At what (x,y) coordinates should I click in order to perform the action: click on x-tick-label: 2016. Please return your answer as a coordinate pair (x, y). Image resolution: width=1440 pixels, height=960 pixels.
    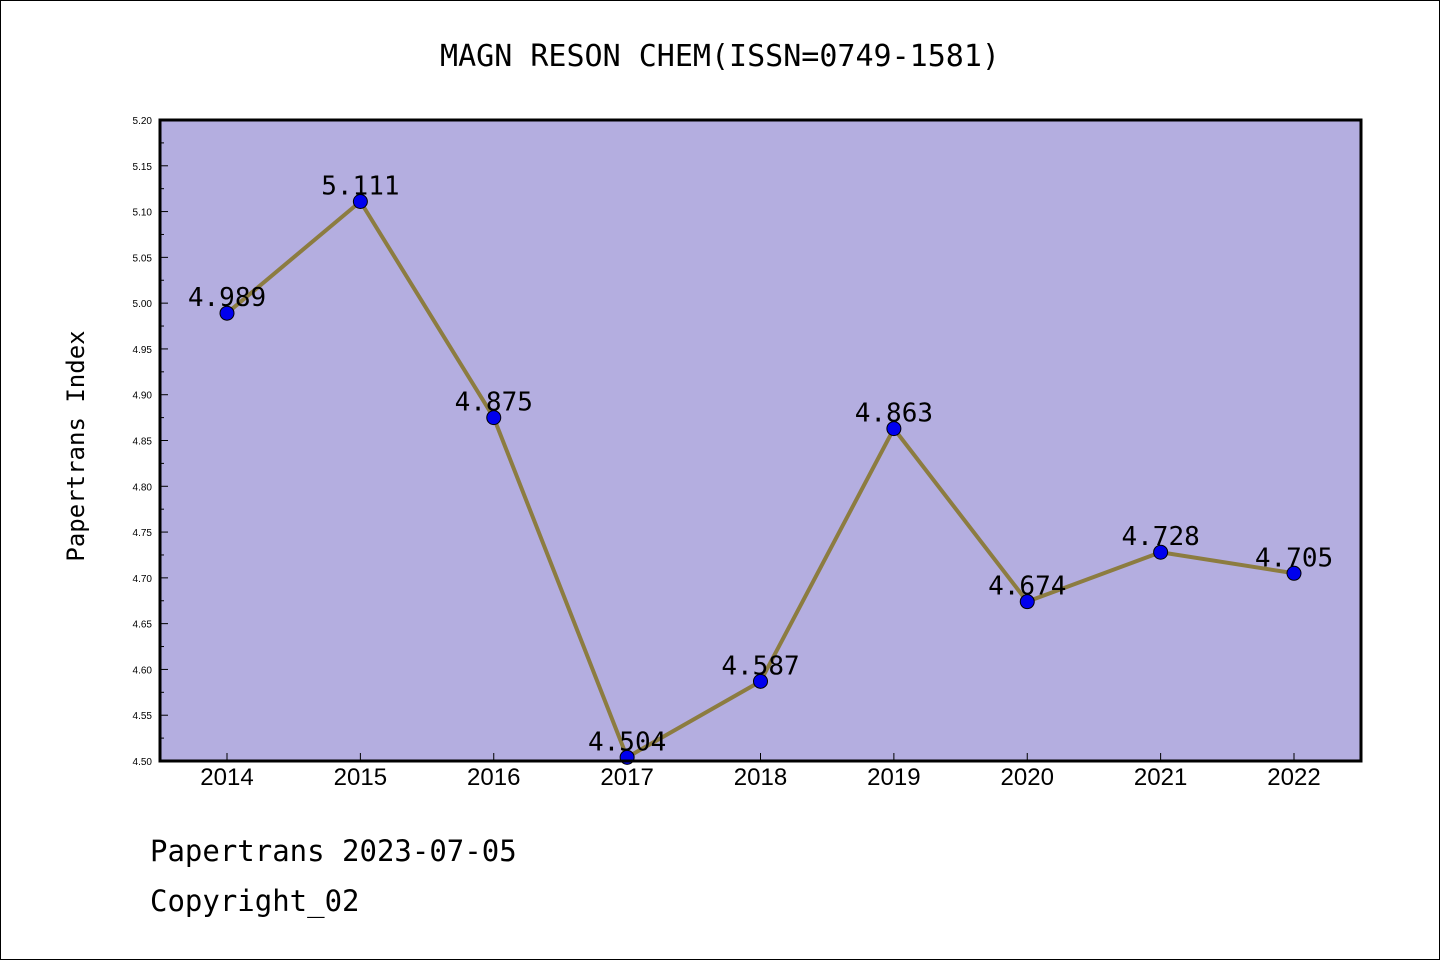
    Looking at the image, I should click on (493, 777).